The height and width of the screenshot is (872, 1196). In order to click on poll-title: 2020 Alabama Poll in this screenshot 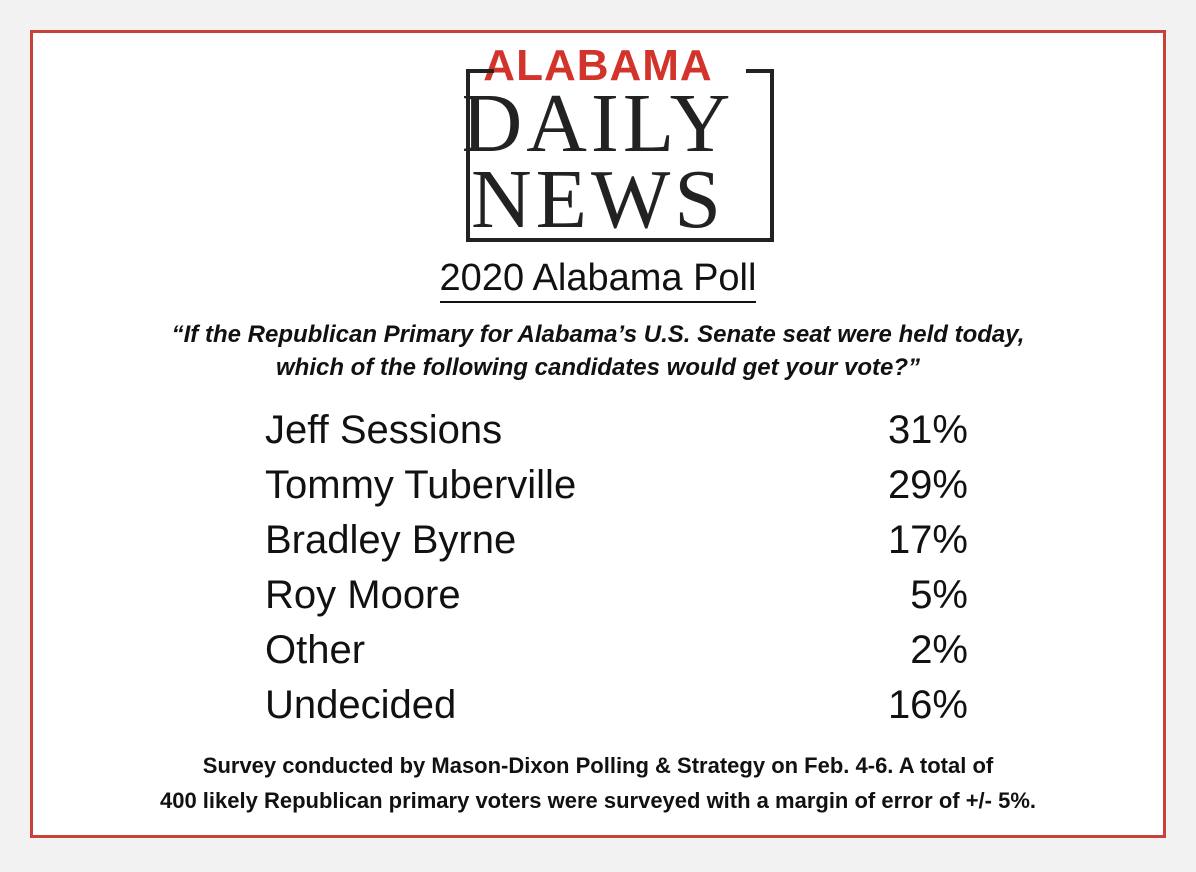, I will do `click(598, 280)`.